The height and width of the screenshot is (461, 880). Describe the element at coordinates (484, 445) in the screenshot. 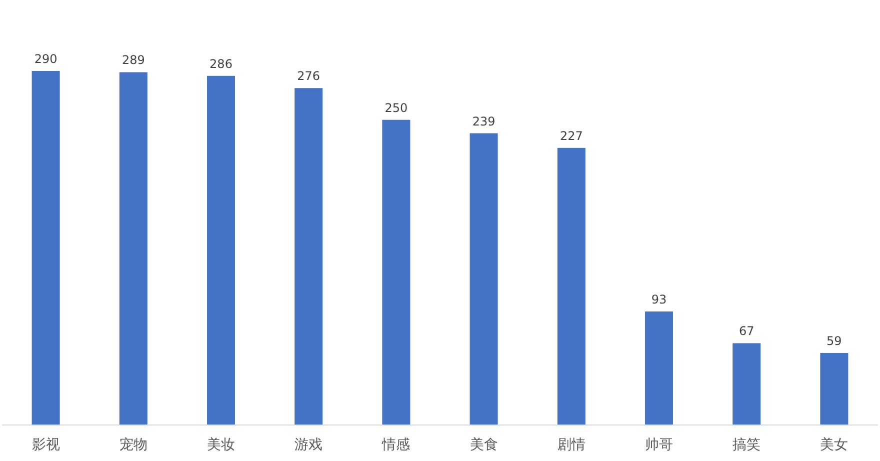

I see `x-tick-label: 美食` at that location.